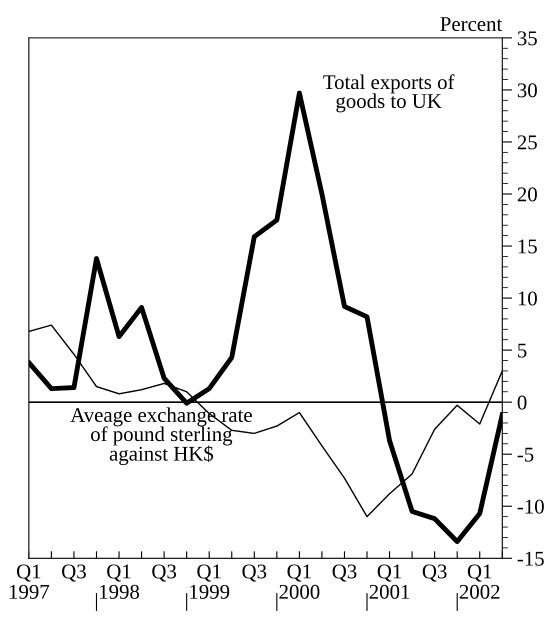 This screenshot has height=621, width=555. I want to click on y-tick-label: 35, so click(527, 38).